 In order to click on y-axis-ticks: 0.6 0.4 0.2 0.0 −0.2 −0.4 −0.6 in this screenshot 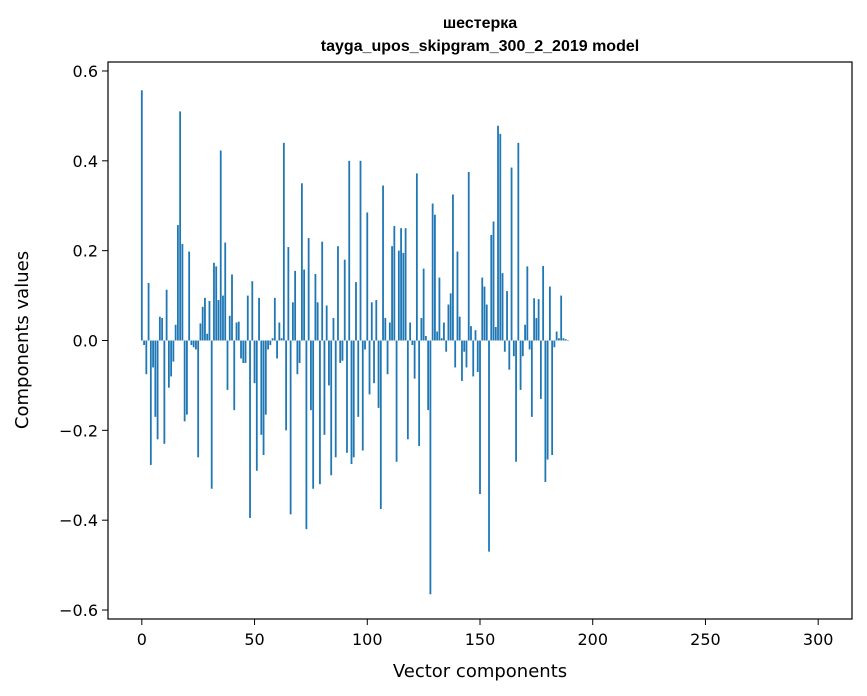, I will do `click(83, 341)`.